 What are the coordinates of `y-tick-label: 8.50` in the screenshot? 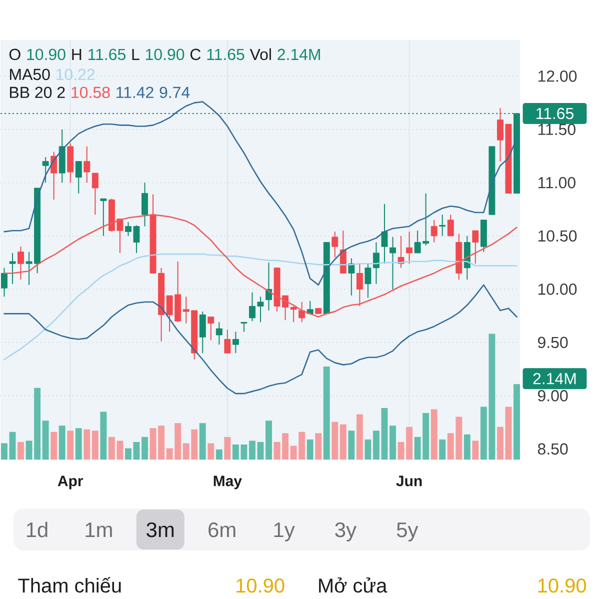 It's located at (553, 448).